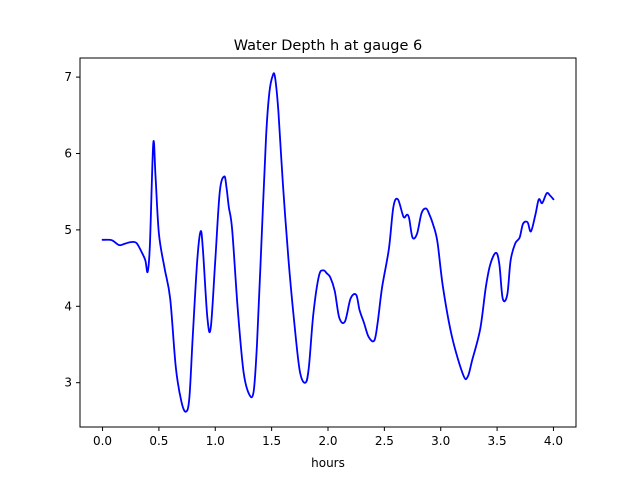 The image size is (640, 480). Describe the element at coordinates (68, 77) in the screenshot. I see `y-tick-label: 7` at that location.